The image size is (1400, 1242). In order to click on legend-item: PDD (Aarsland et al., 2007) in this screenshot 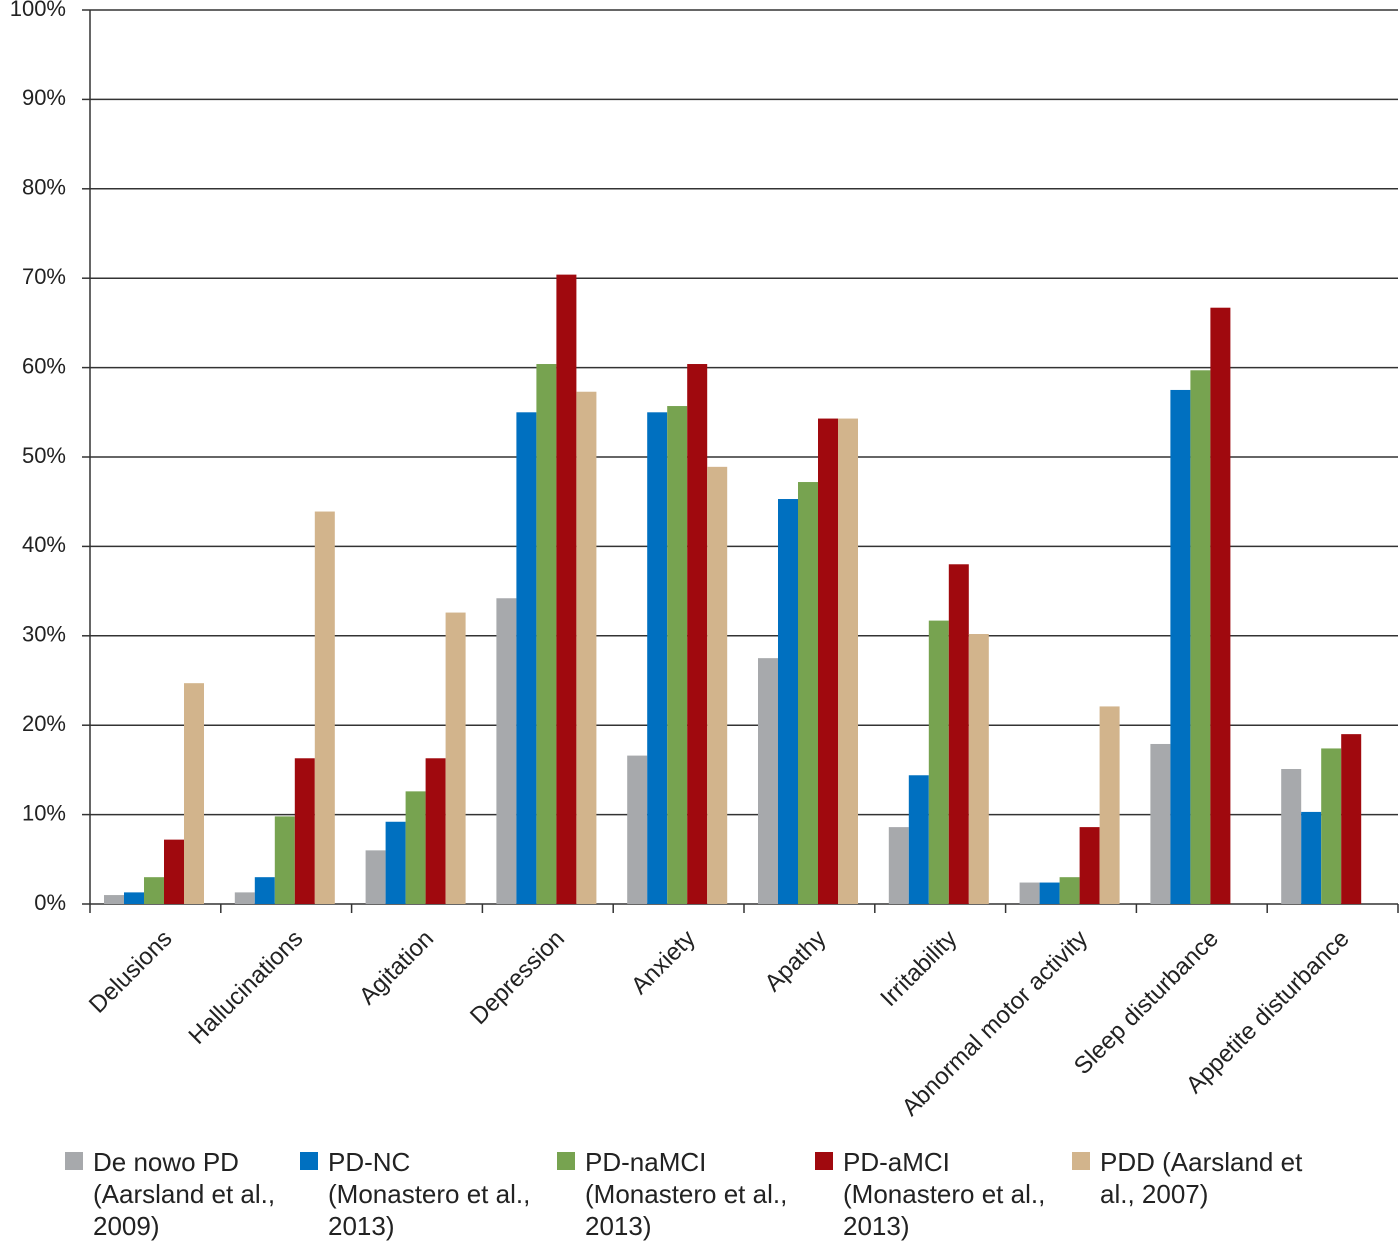, I will do `click(1189, 1178)`.